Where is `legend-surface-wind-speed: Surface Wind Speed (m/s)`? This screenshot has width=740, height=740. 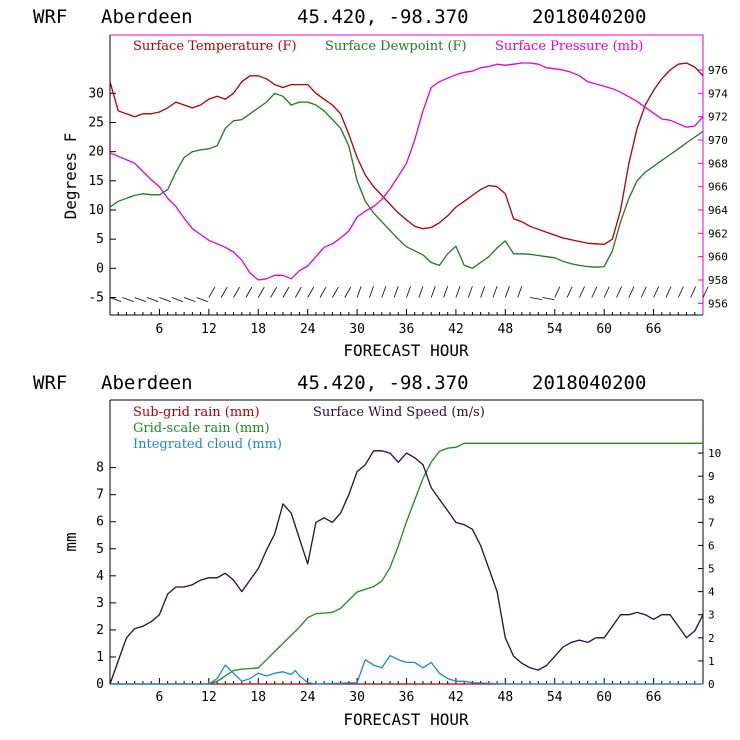 legend-surface-wind-speed: Surface Wind Speed (m/s) is located at coordinates (399, 412).